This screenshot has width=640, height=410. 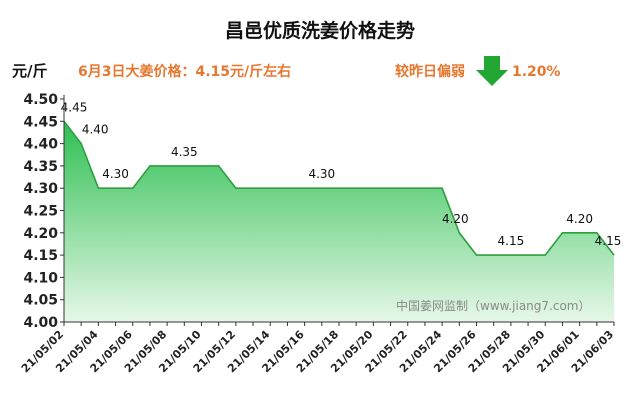 I want to click on down-arrow-icon, so click(x=492, y=71).